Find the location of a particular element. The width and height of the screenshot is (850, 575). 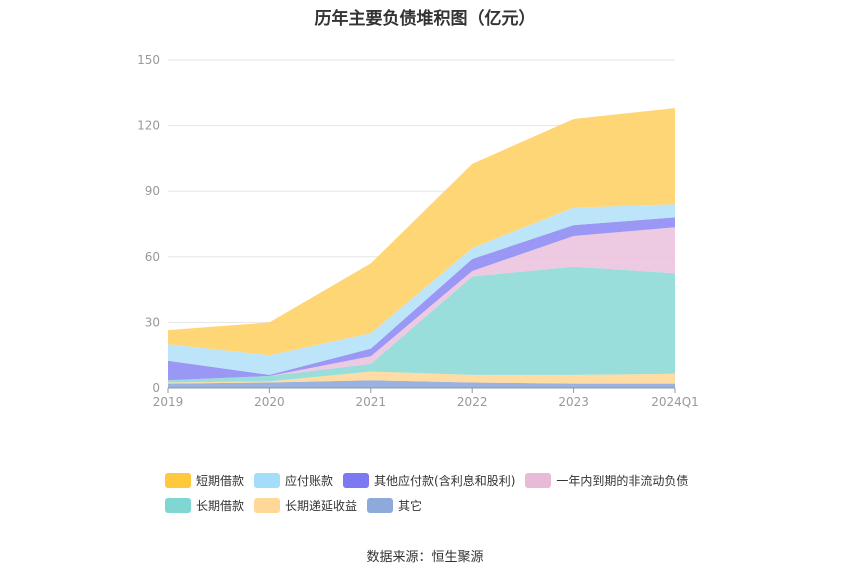

legend-item: 应付账款 is located at coordinates (293, 480).